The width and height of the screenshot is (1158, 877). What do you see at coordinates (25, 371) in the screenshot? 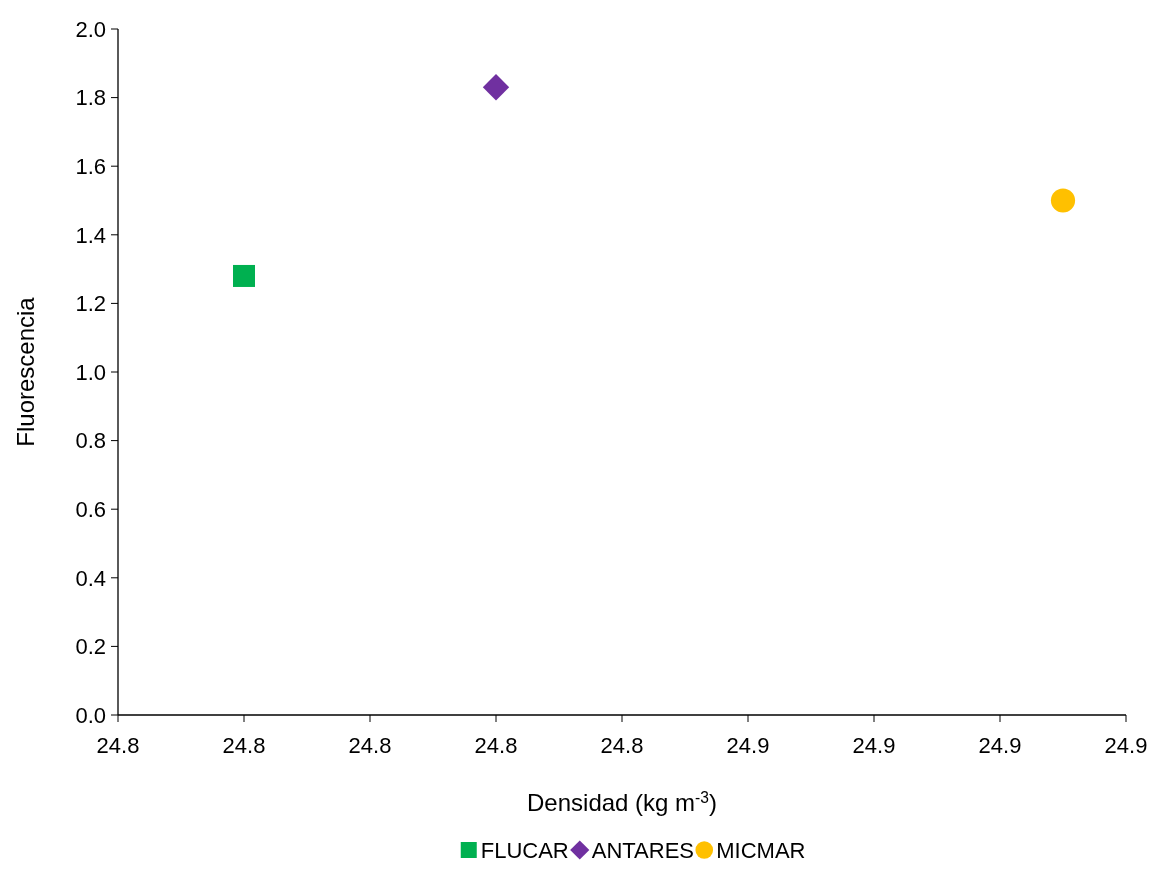
I see `y-axis-title: Fluorescencia` at bounding box center [25, 371].